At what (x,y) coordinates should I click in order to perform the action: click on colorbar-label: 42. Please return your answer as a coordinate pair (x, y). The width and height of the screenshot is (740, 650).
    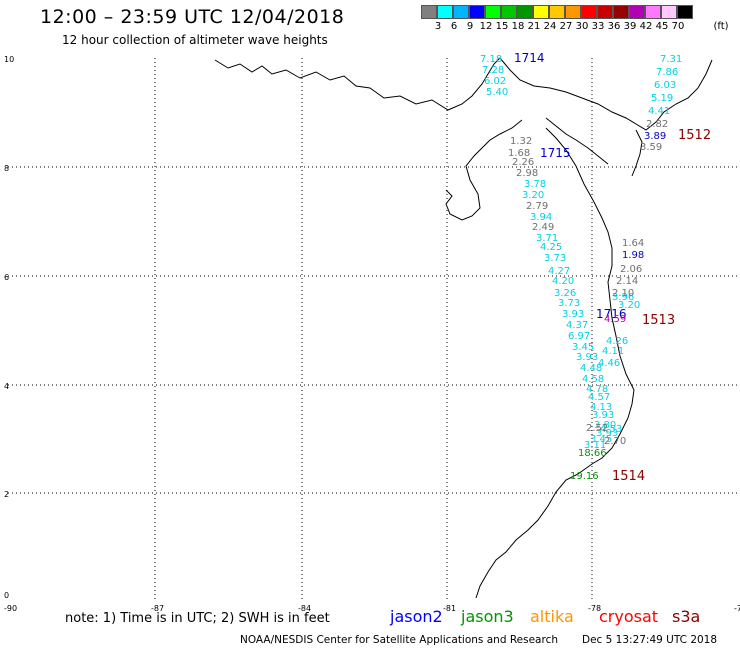
    Looking at the image, I should click on (646, 26).